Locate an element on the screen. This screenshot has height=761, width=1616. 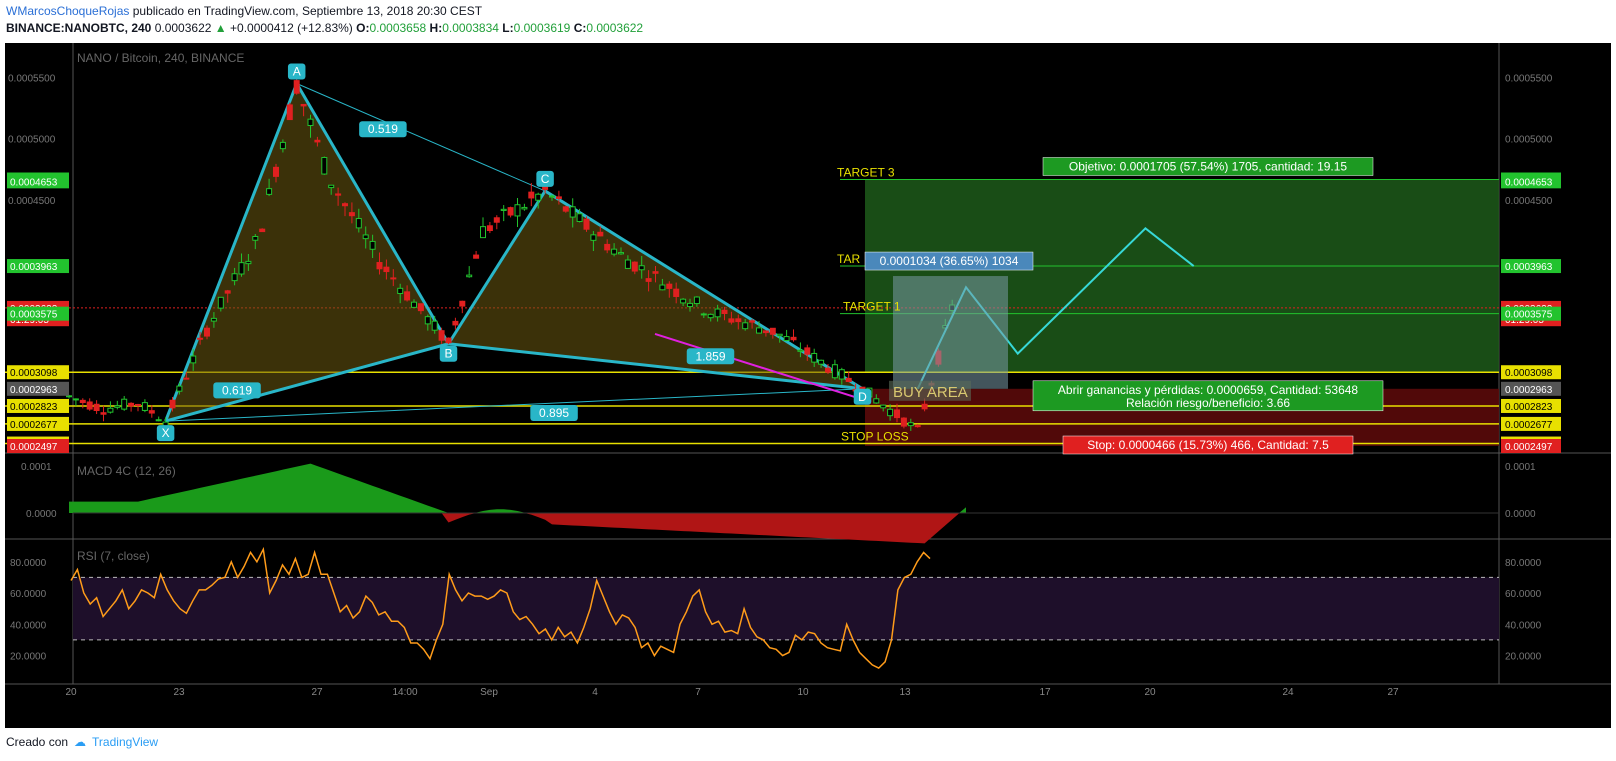
buy-area-label: BUY AREA is located at coordinates (930, 392).